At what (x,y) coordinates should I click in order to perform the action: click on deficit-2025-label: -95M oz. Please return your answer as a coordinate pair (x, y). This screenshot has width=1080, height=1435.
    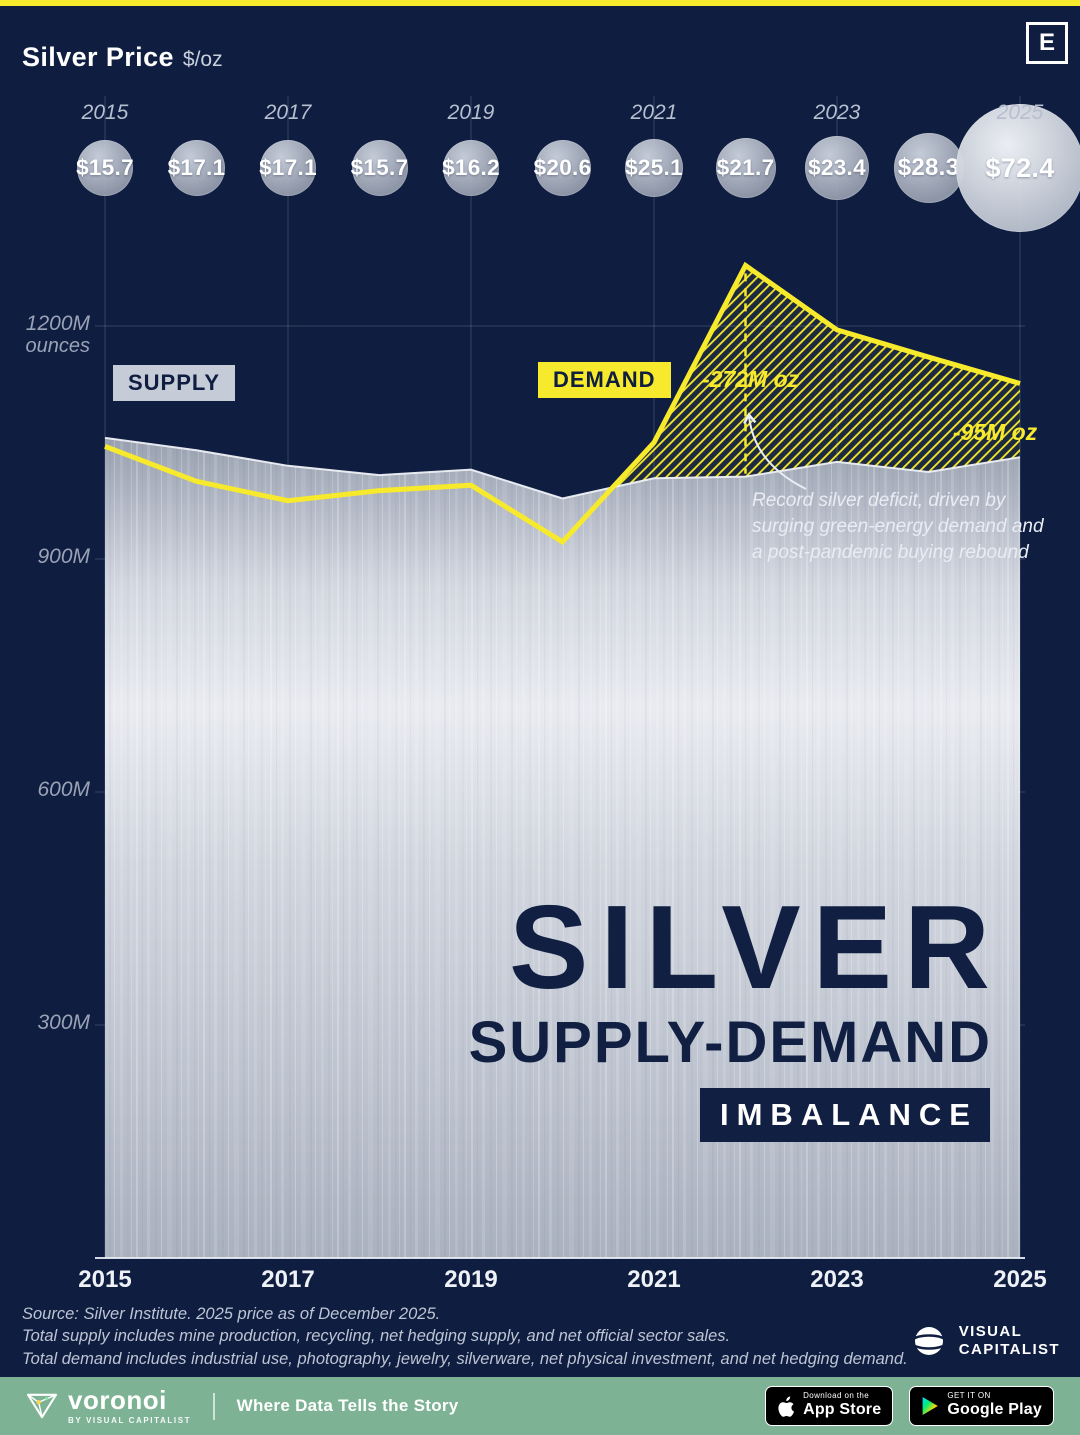
    Looking at the image, I should click on (995, 432).